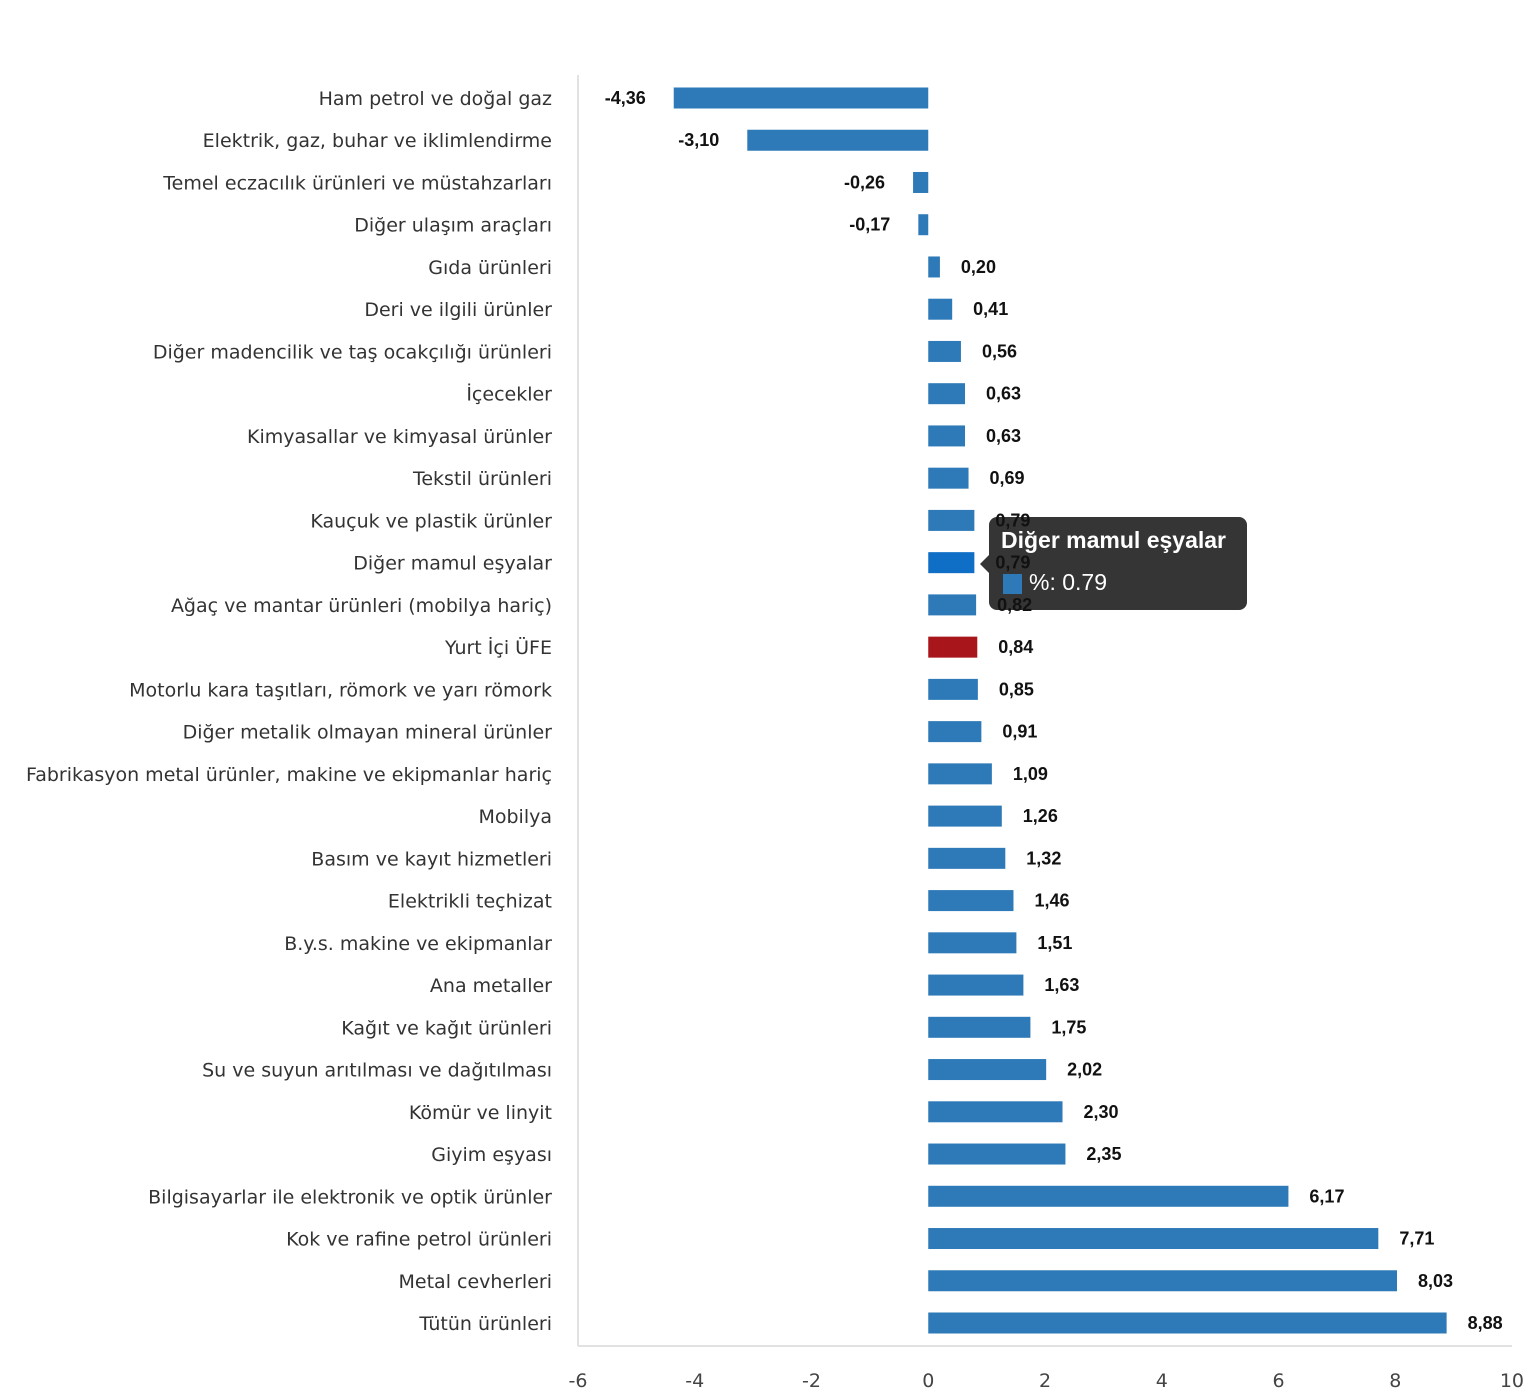 The height and width of the screenshot is (1400, 1529). I want to click on category-label: Mobilya, so click(515, 817).